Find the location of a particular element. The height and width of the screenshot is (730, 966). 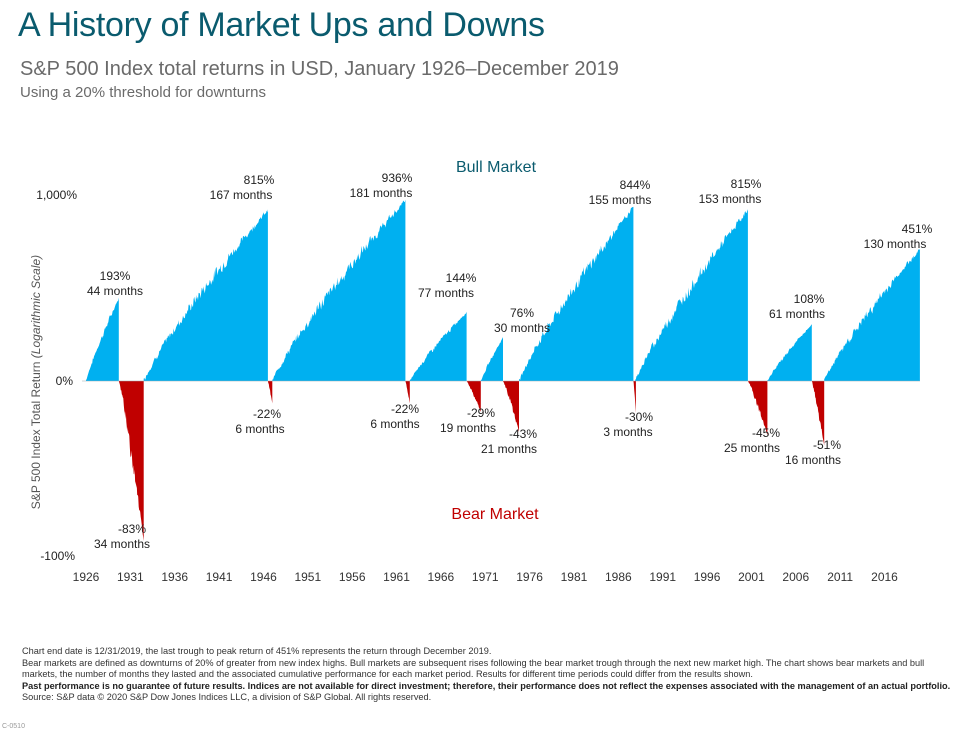

bull-duration-label: 77 months is located at coordinates (446, 293).